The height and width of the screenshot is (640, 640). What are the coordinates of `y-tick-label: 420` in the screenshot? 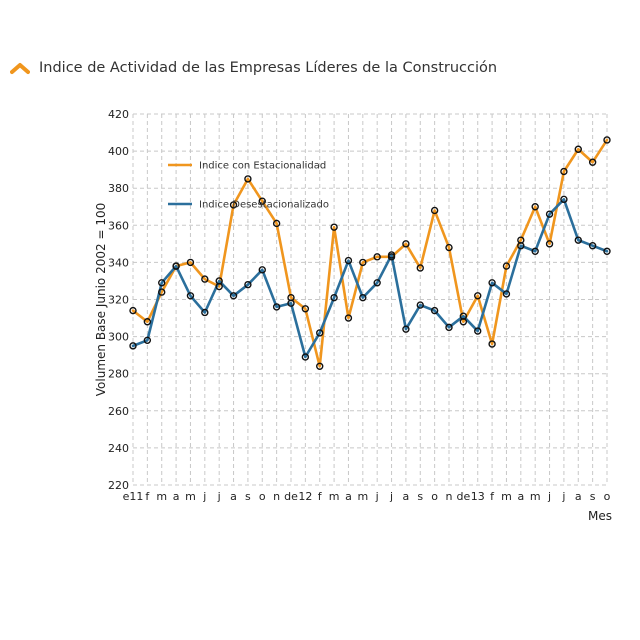 It's located at (118, 114).